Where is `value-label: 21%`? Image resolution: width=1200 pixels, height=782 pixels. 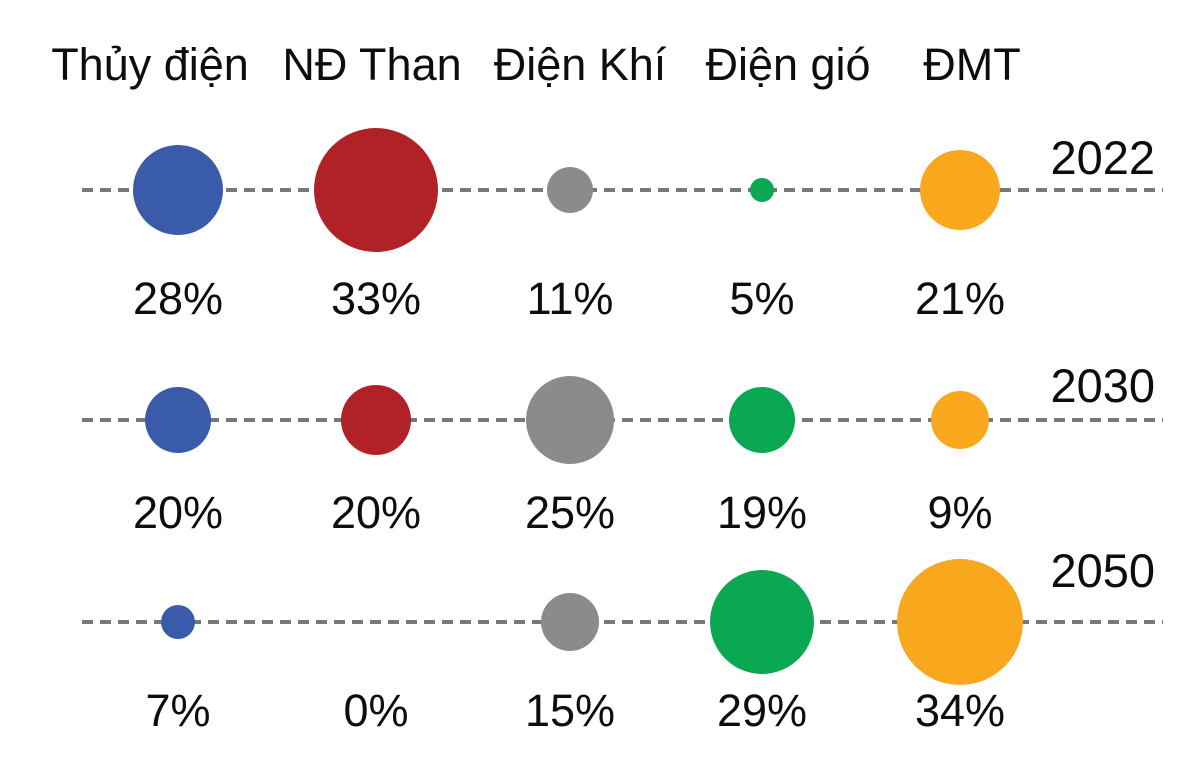 value-label: 21% is located at coordinates (960, 298).